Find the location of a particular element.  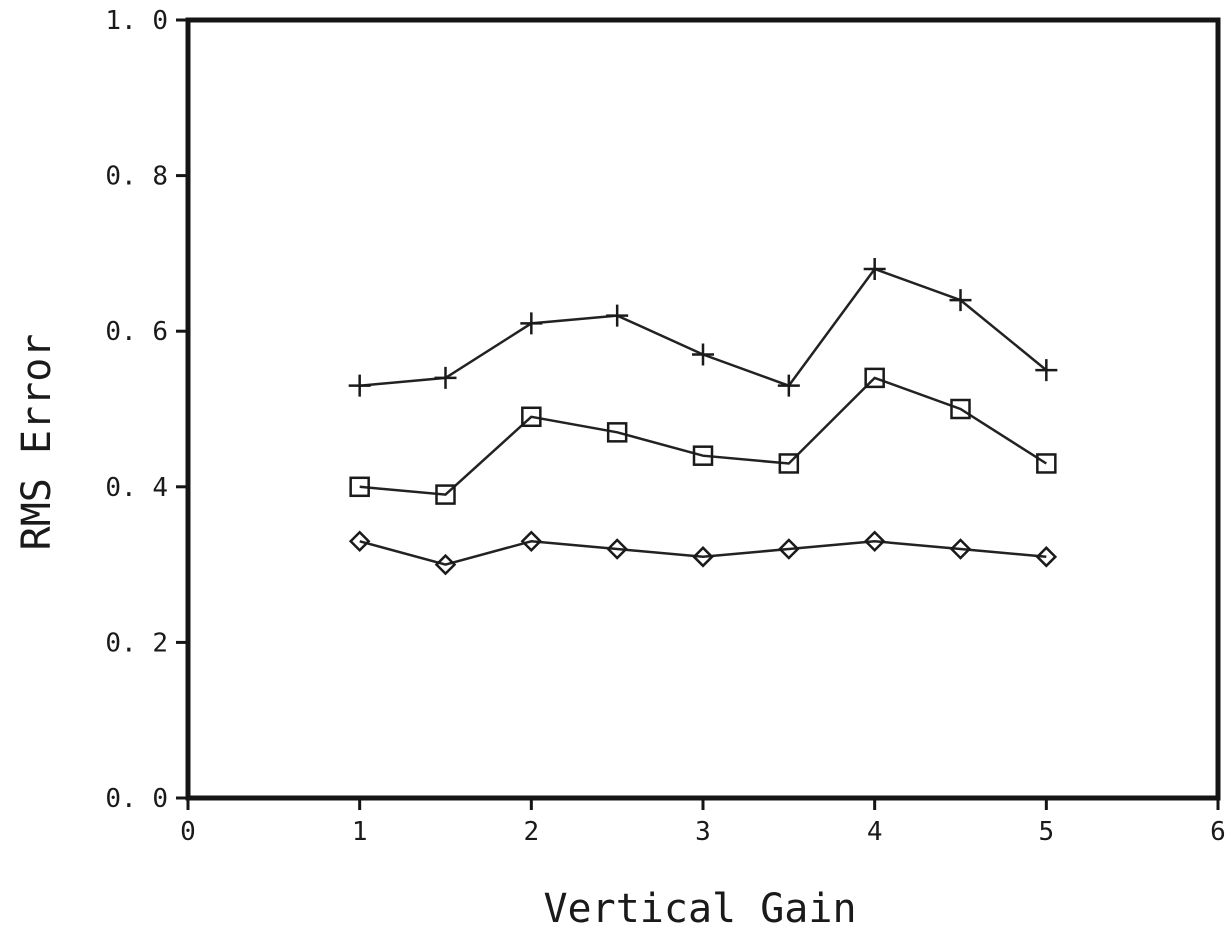

x-tick-label: 2 is located at coordinates (532, 832).